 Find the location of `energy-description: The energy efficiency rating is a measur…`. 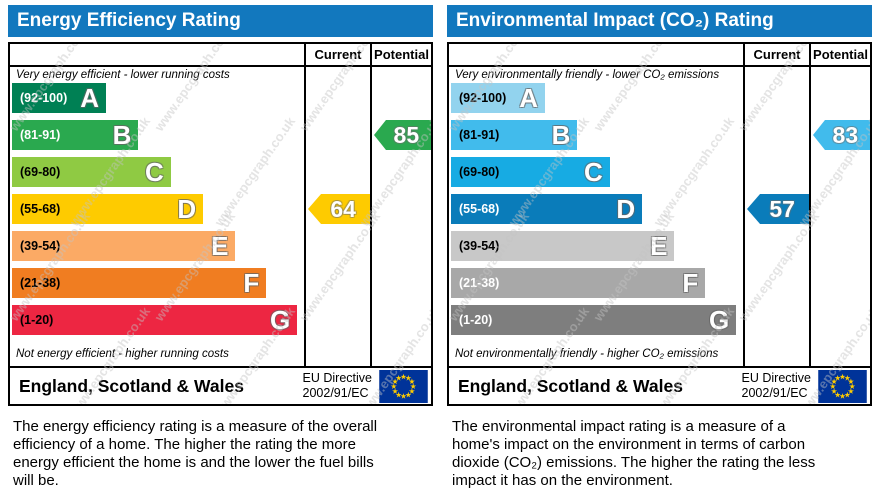

energy-description: The energy efficiency rating is a measur… is located at coordinates (195, 454).